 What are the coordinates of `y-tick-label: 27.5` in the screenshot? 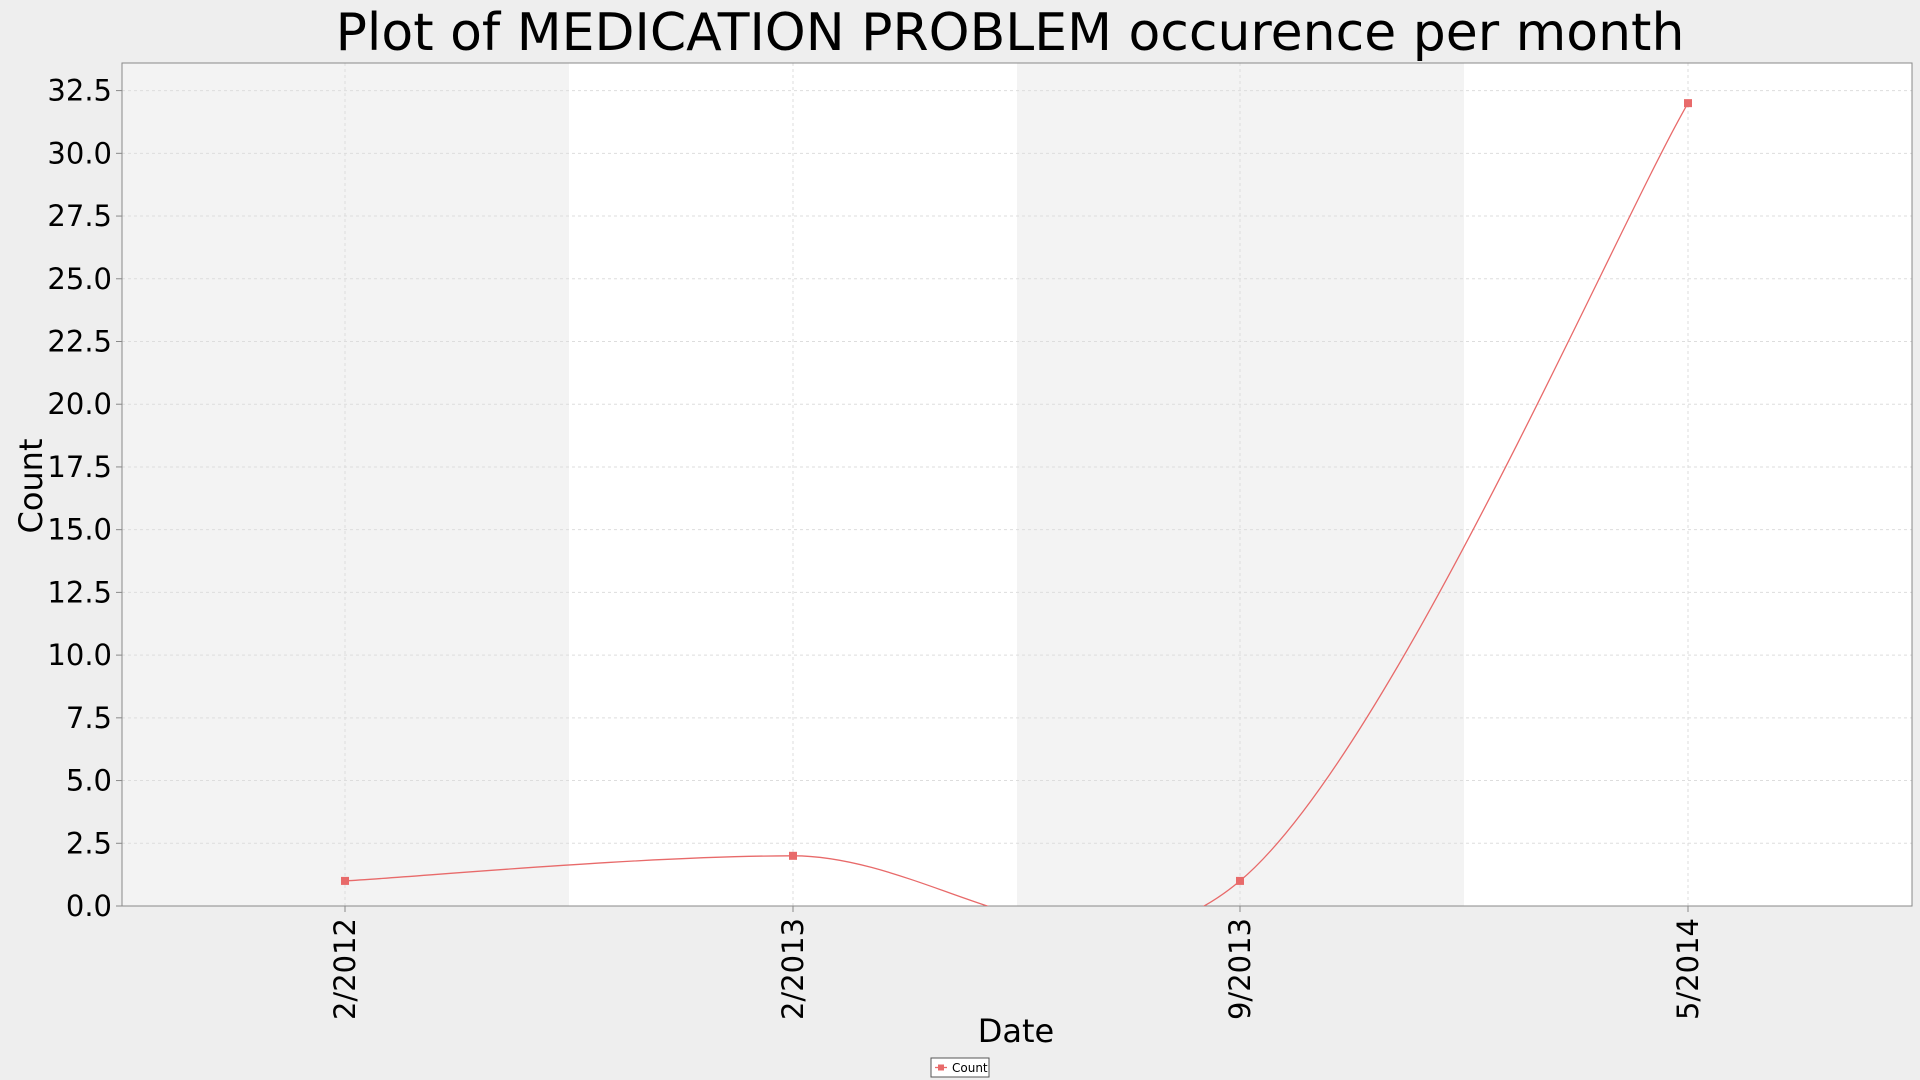 It's located at (79, 216).